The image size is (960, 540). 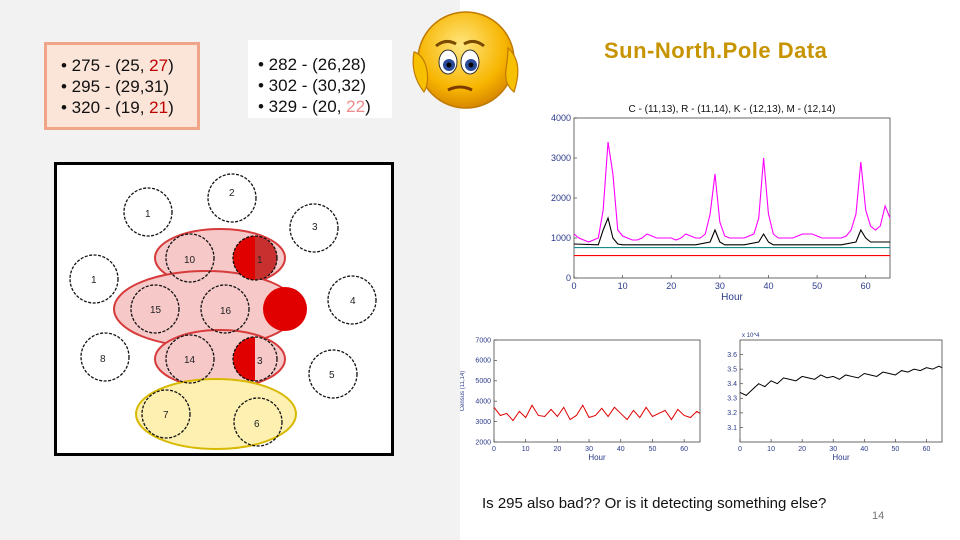 I want to click on right-list-item: • 282 - (26,28), so click(x=312, y=64).